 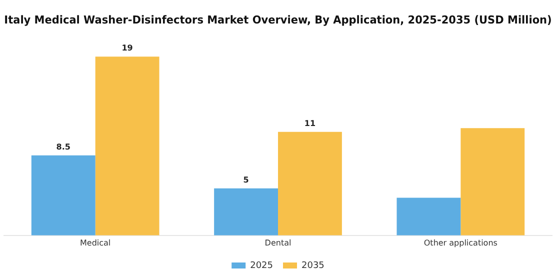 I want to click on legend-label: 2035, so click(x=313, y=265).